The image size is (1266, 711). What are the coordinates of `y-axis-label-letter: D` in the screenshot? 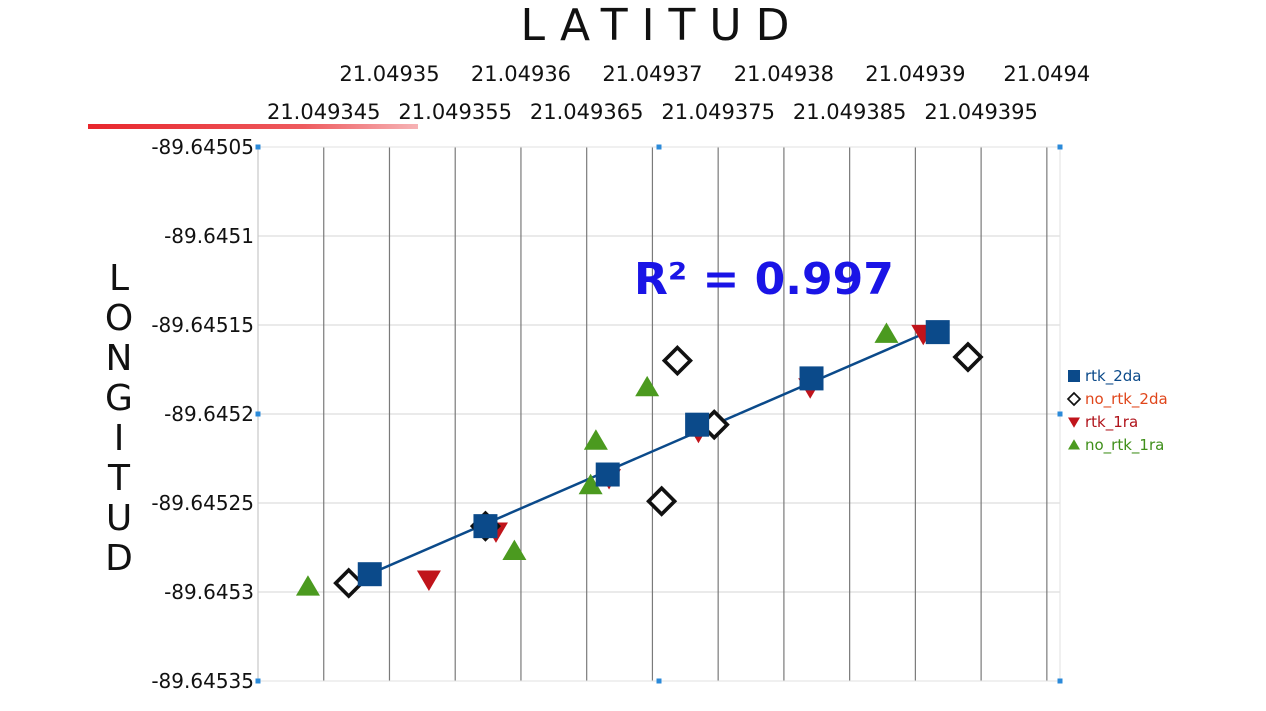 It's located at (119, 558).